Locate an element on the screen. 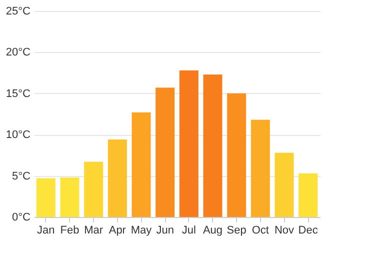 This screenshot has height=277, width=368. x-tick-label: Apr is located at coordinates (117, 230).